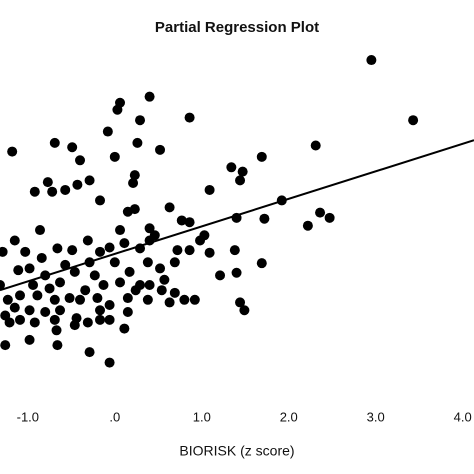 The height and width of the screenshot is (474, 474). What do you see at coordinates (376, 416) in the screenshot?
I see `x-tick-label: 3.0` at bounding box center [376, 416].